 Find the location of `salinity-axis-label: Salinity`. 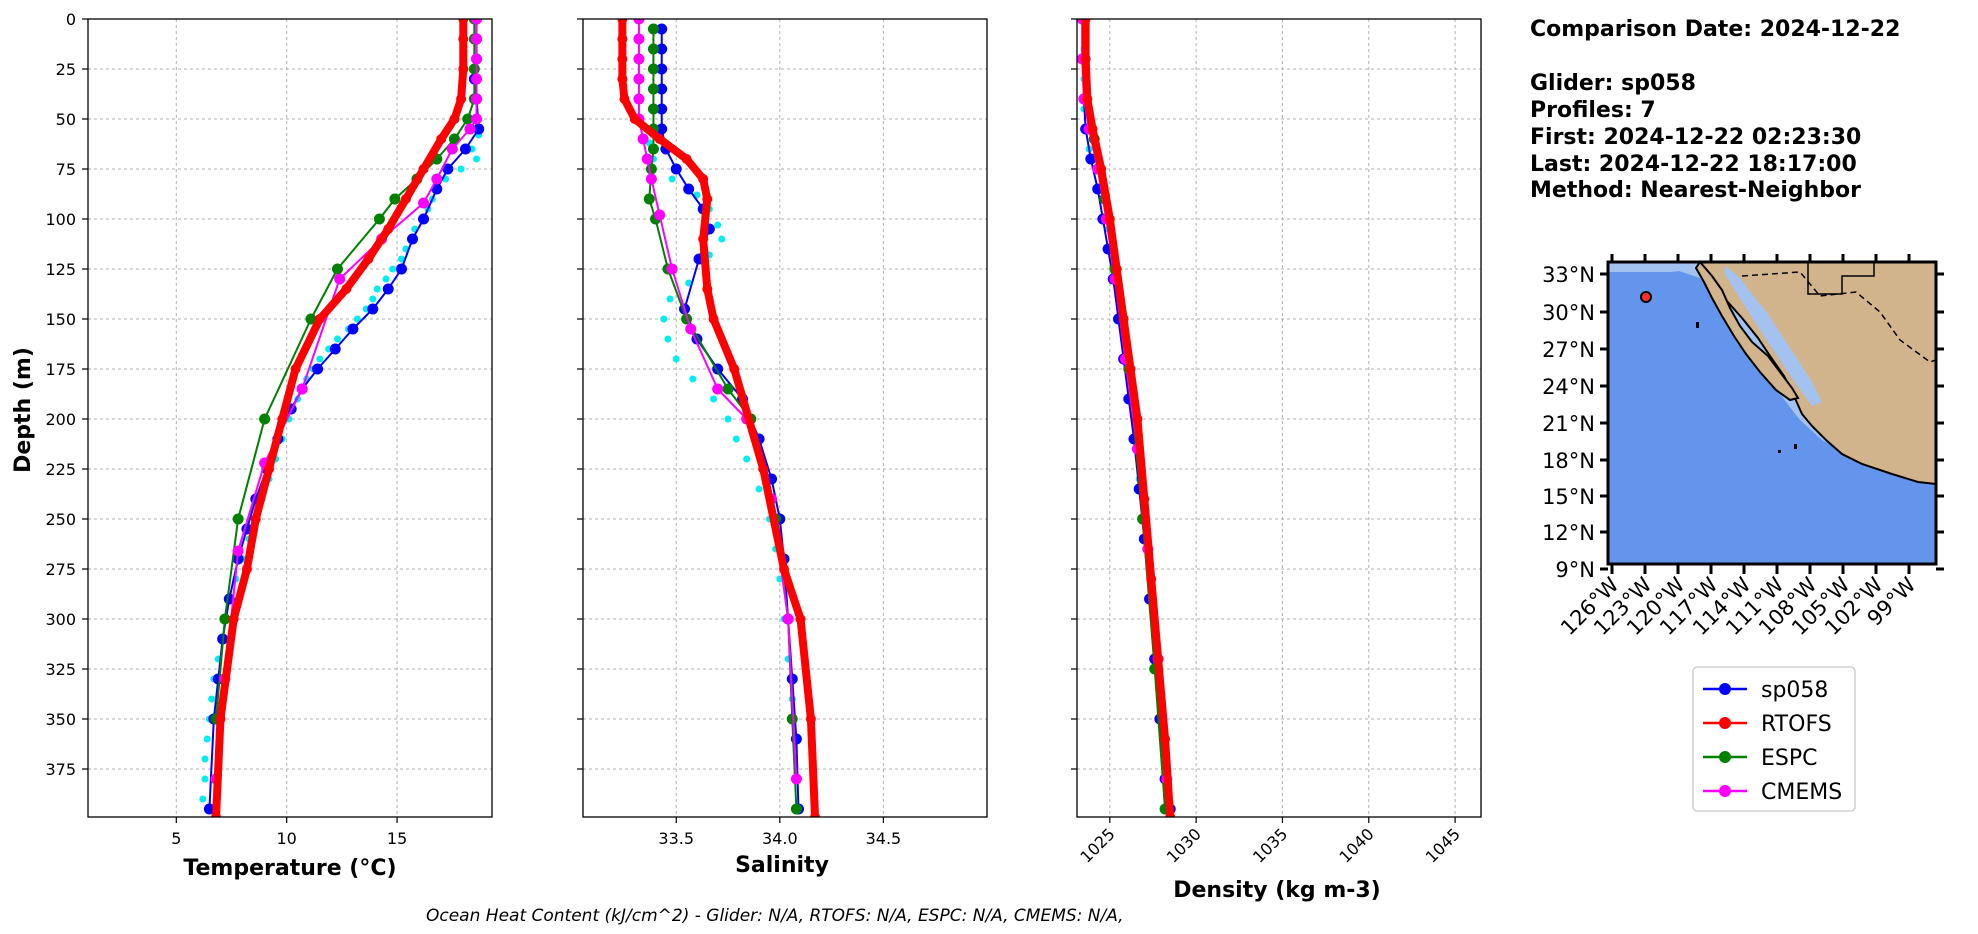

salinity-axis-label: Salinity is located at coordinates (782, 865).